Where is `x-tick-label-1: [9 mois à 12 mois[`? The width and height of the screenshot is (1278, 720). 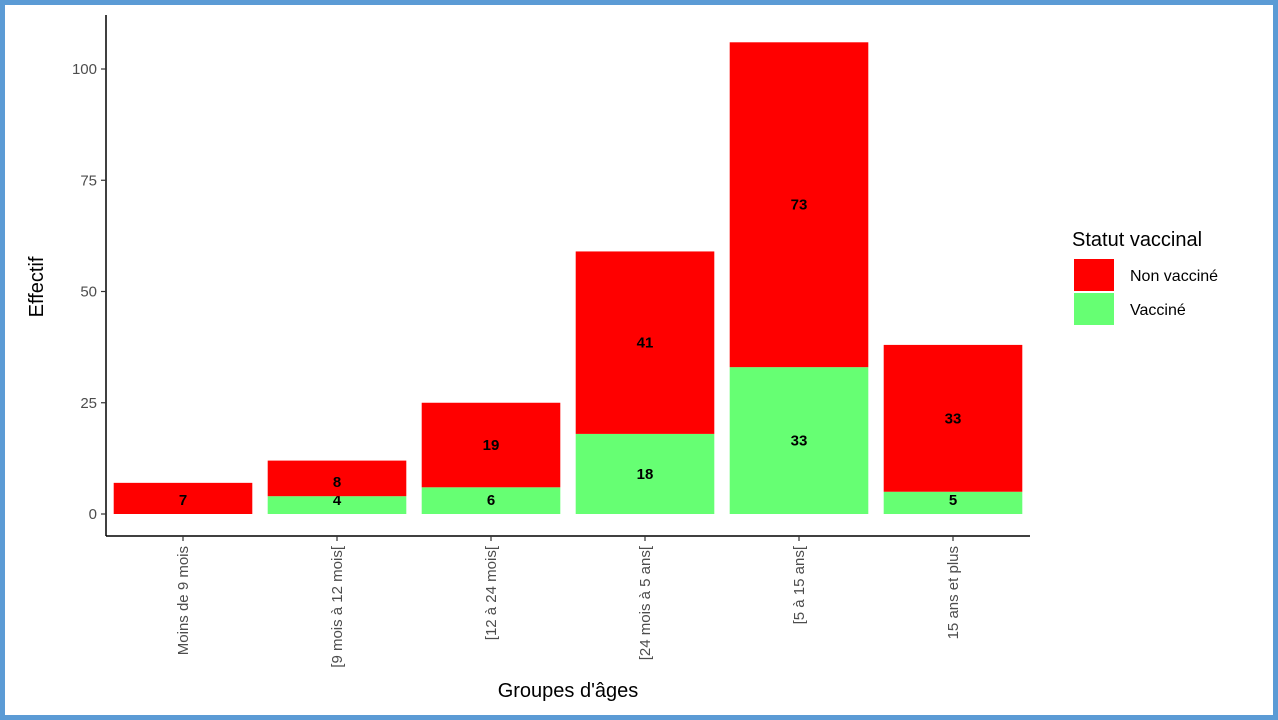 x-tick-label-1: [9 mois à 12 mois[ is located at coordinates (337, 606).